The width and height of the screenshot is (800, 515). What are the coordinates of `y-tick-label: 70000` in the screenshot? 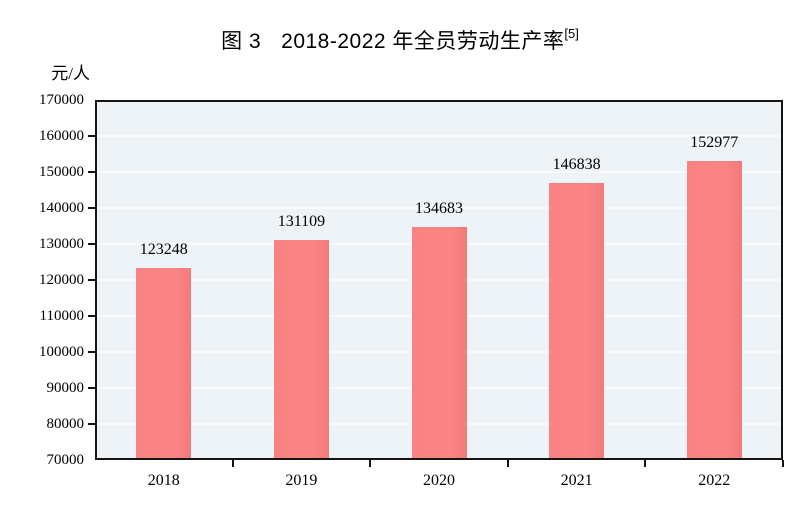 It's located at (65, 460).